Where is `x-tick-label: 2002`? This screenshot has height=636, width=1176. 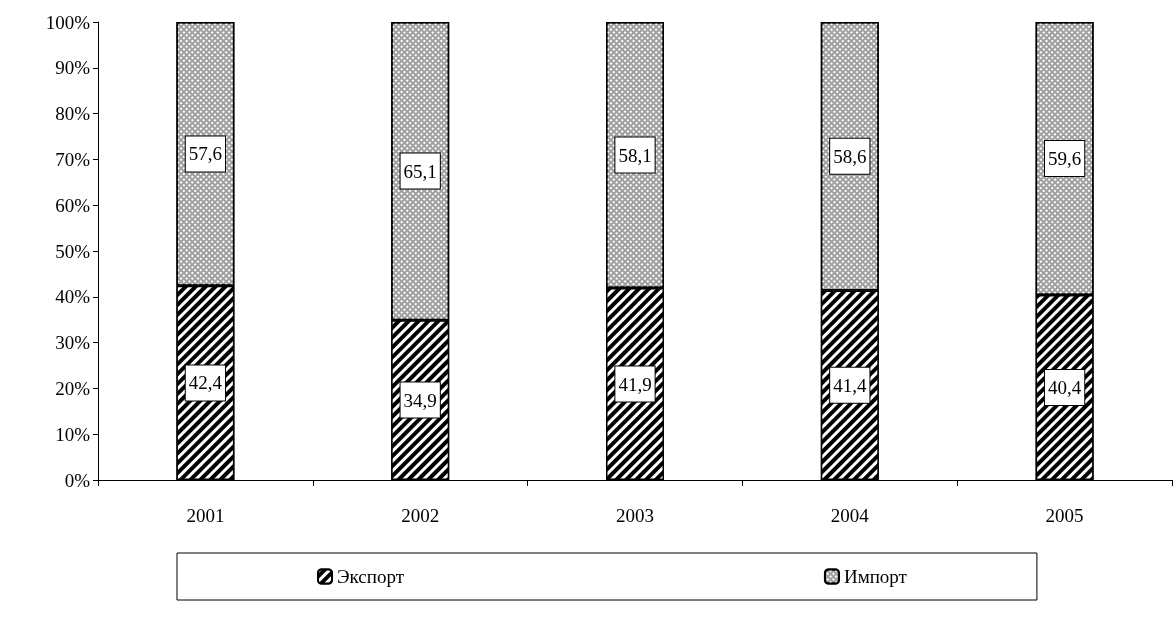 x-tick-label: 2002 is located at coordinates (420, 515).